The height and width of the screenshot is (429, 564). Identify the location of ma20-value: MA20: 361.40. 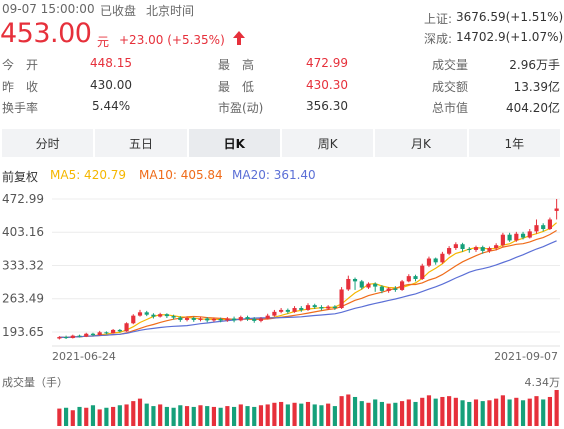
(274, 175).